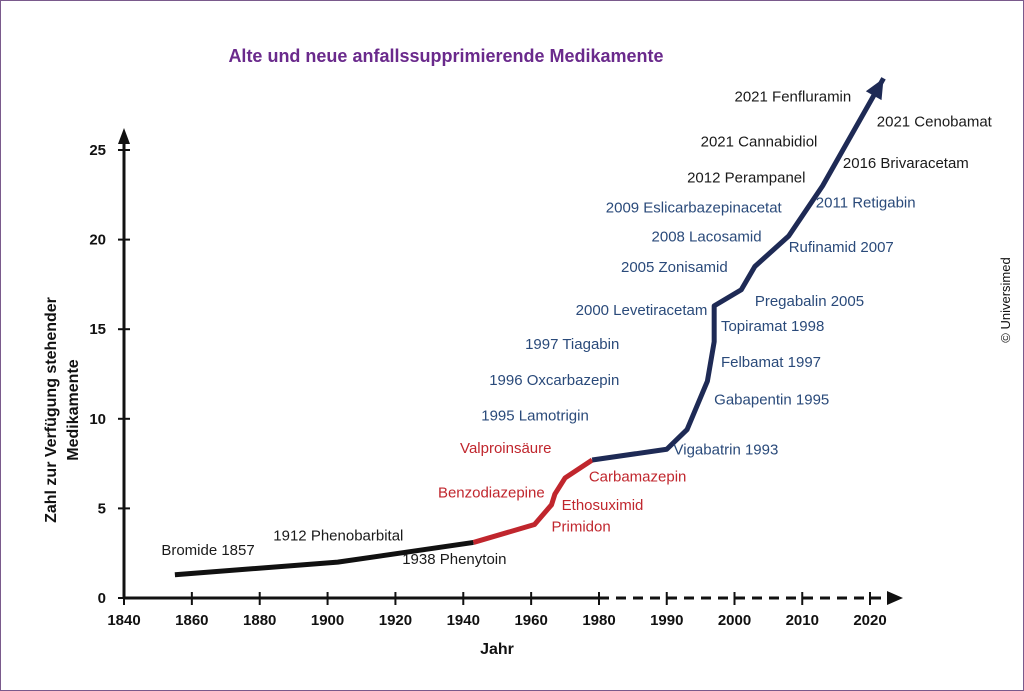  What do you see at coordinates (841, 247) in the screenshot?
I see `annotation-label: Rufinamid 2007` at bounding box center [841, 247].